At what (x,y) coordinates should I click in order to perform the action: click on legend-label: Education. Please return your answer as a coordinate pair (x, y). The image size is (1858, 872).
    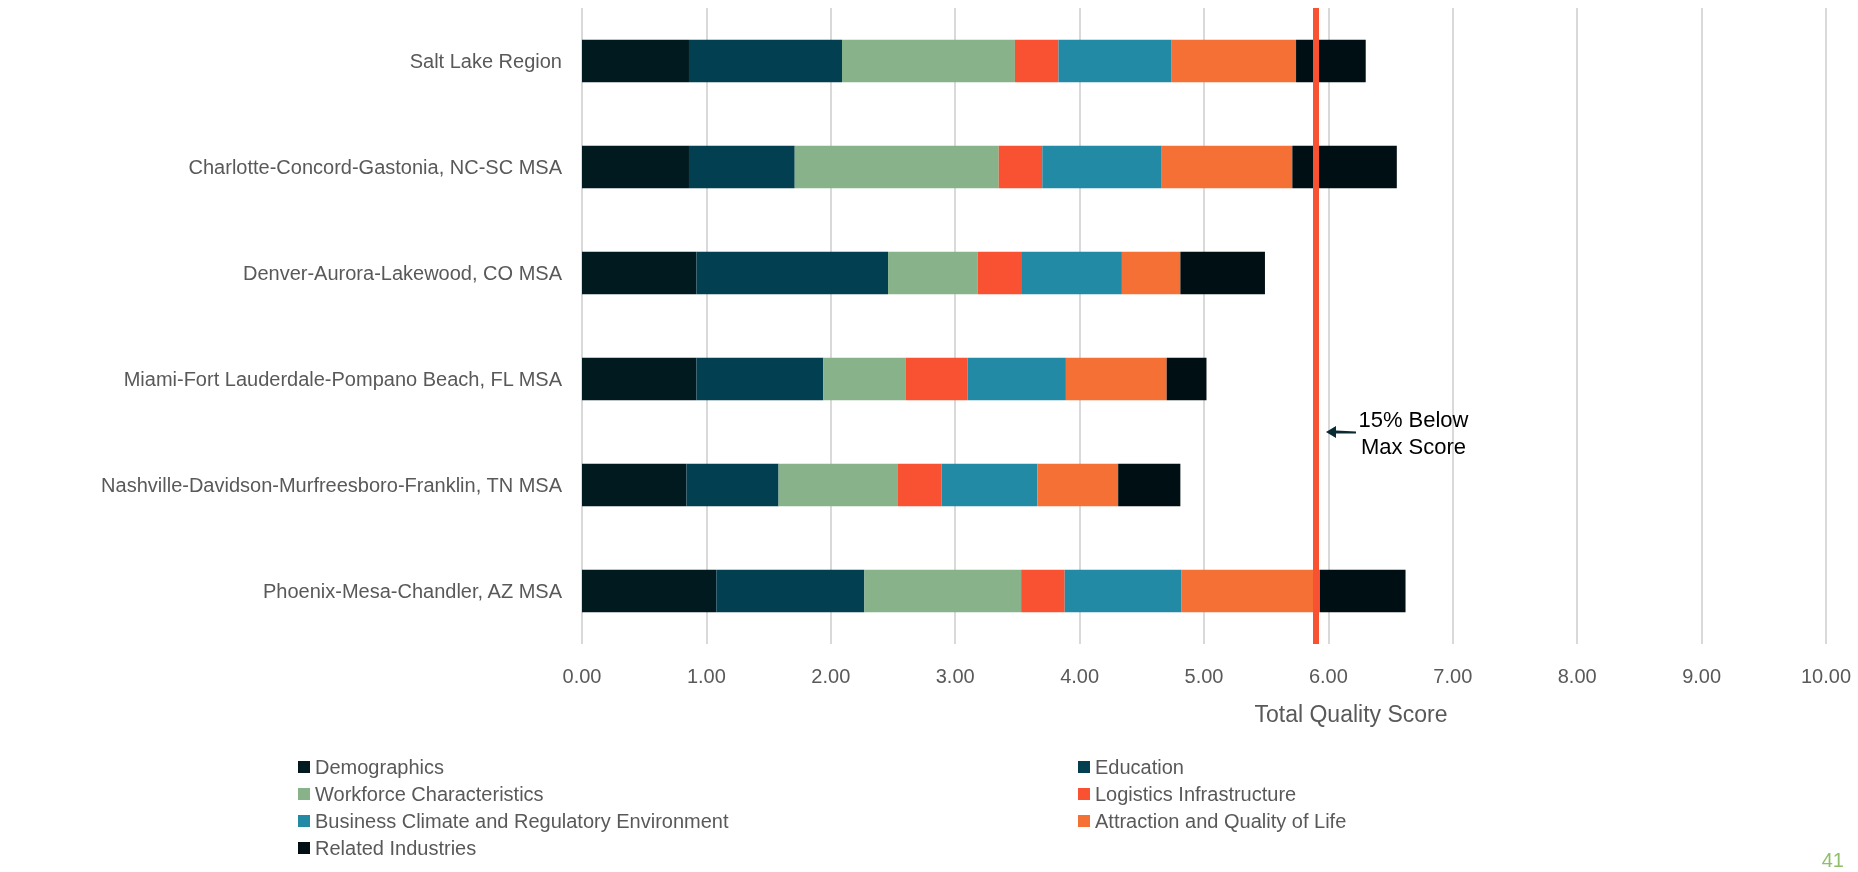
    Looking at the image, I should click on (1139, 767).